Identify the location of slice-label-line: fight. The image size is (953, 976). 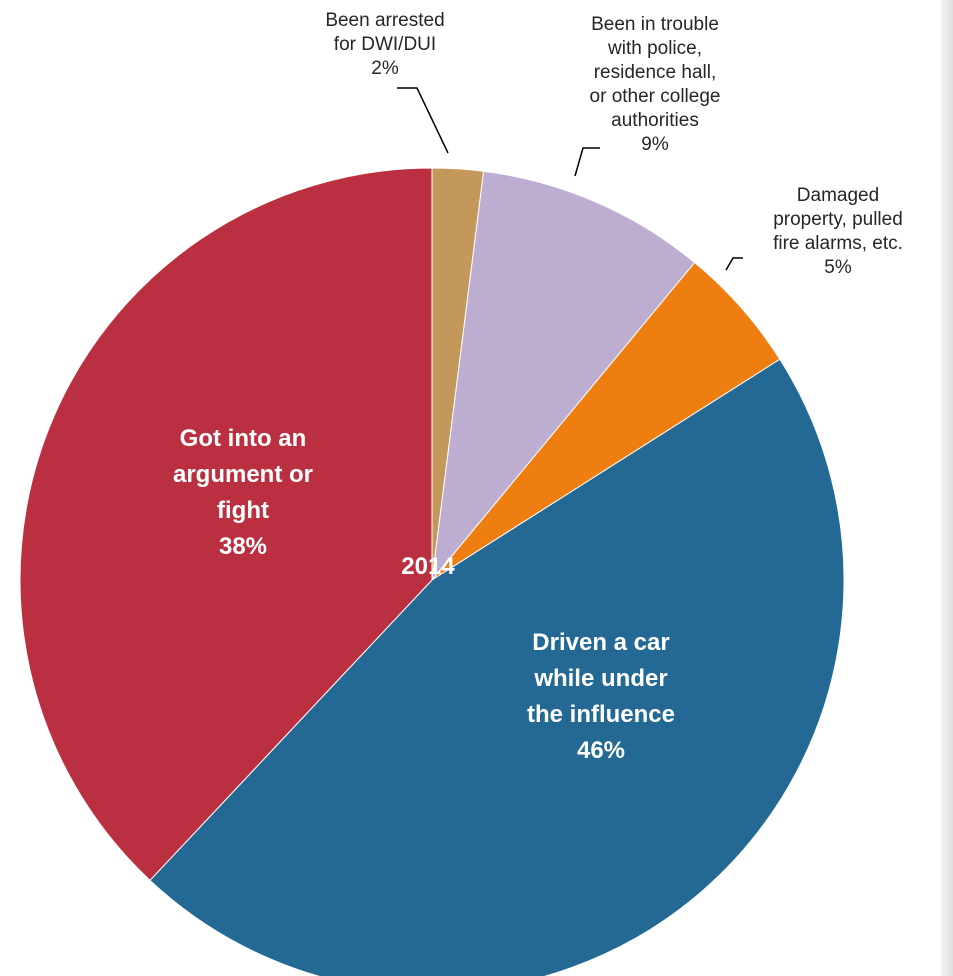
(243, 510).